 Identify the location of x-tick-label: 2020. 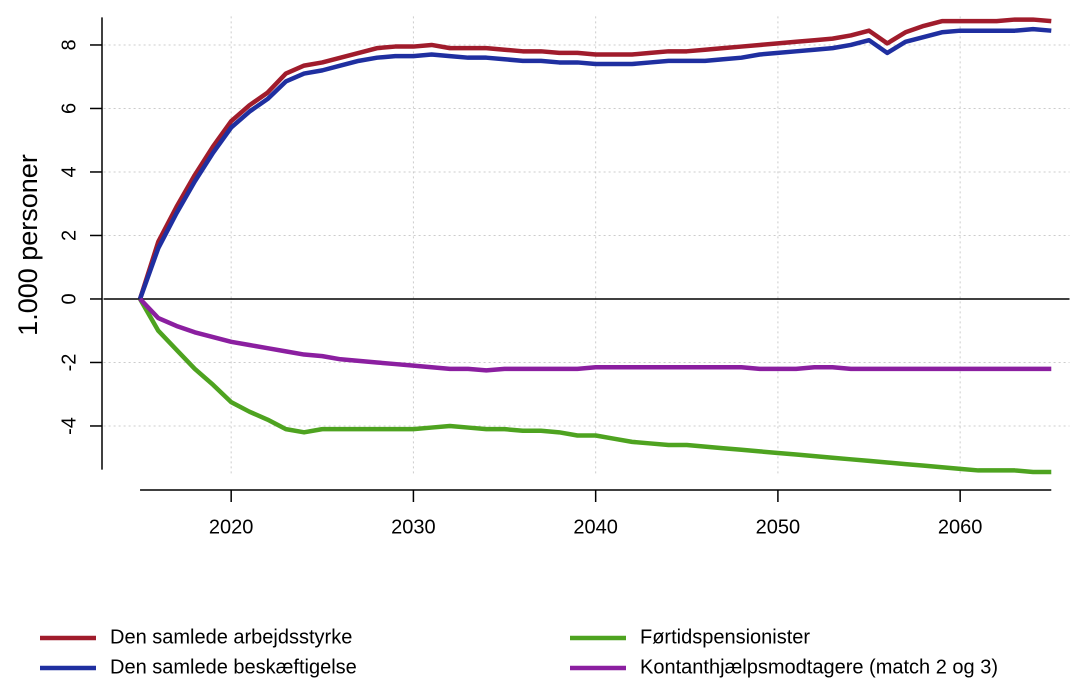
(231, 527).